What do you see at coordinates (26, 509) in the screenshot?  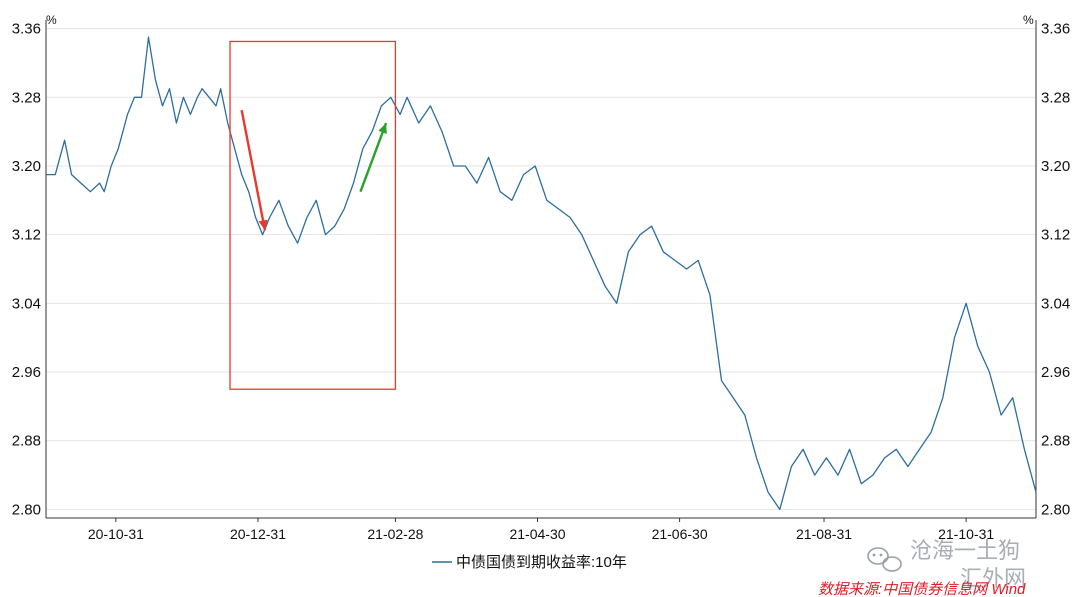 I see `y-tick-label-left: 2.80` at bounding box center [26, 509].